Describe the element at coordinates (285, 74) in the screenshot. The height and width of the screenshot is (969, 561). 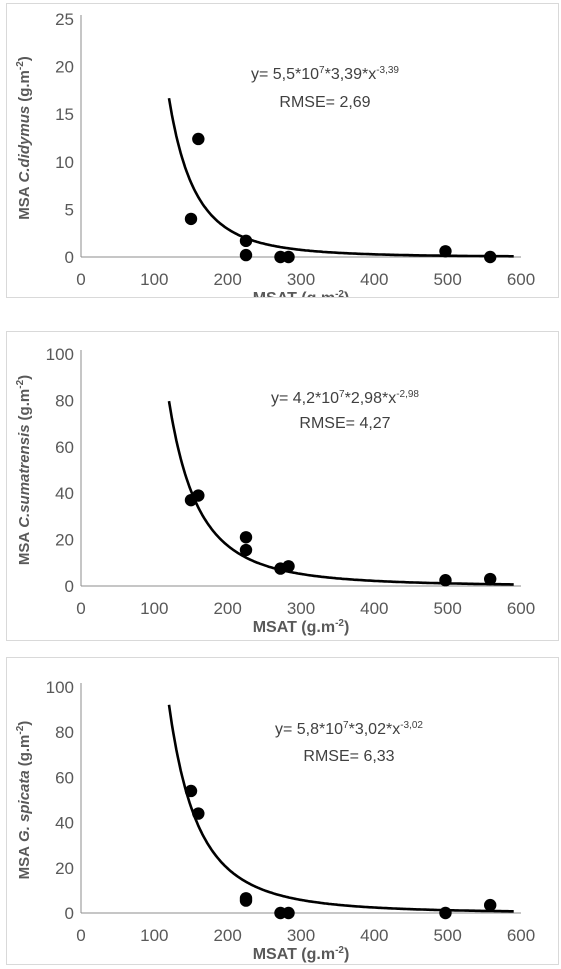
I see `equation-part: y= 5,5*10` at that location.